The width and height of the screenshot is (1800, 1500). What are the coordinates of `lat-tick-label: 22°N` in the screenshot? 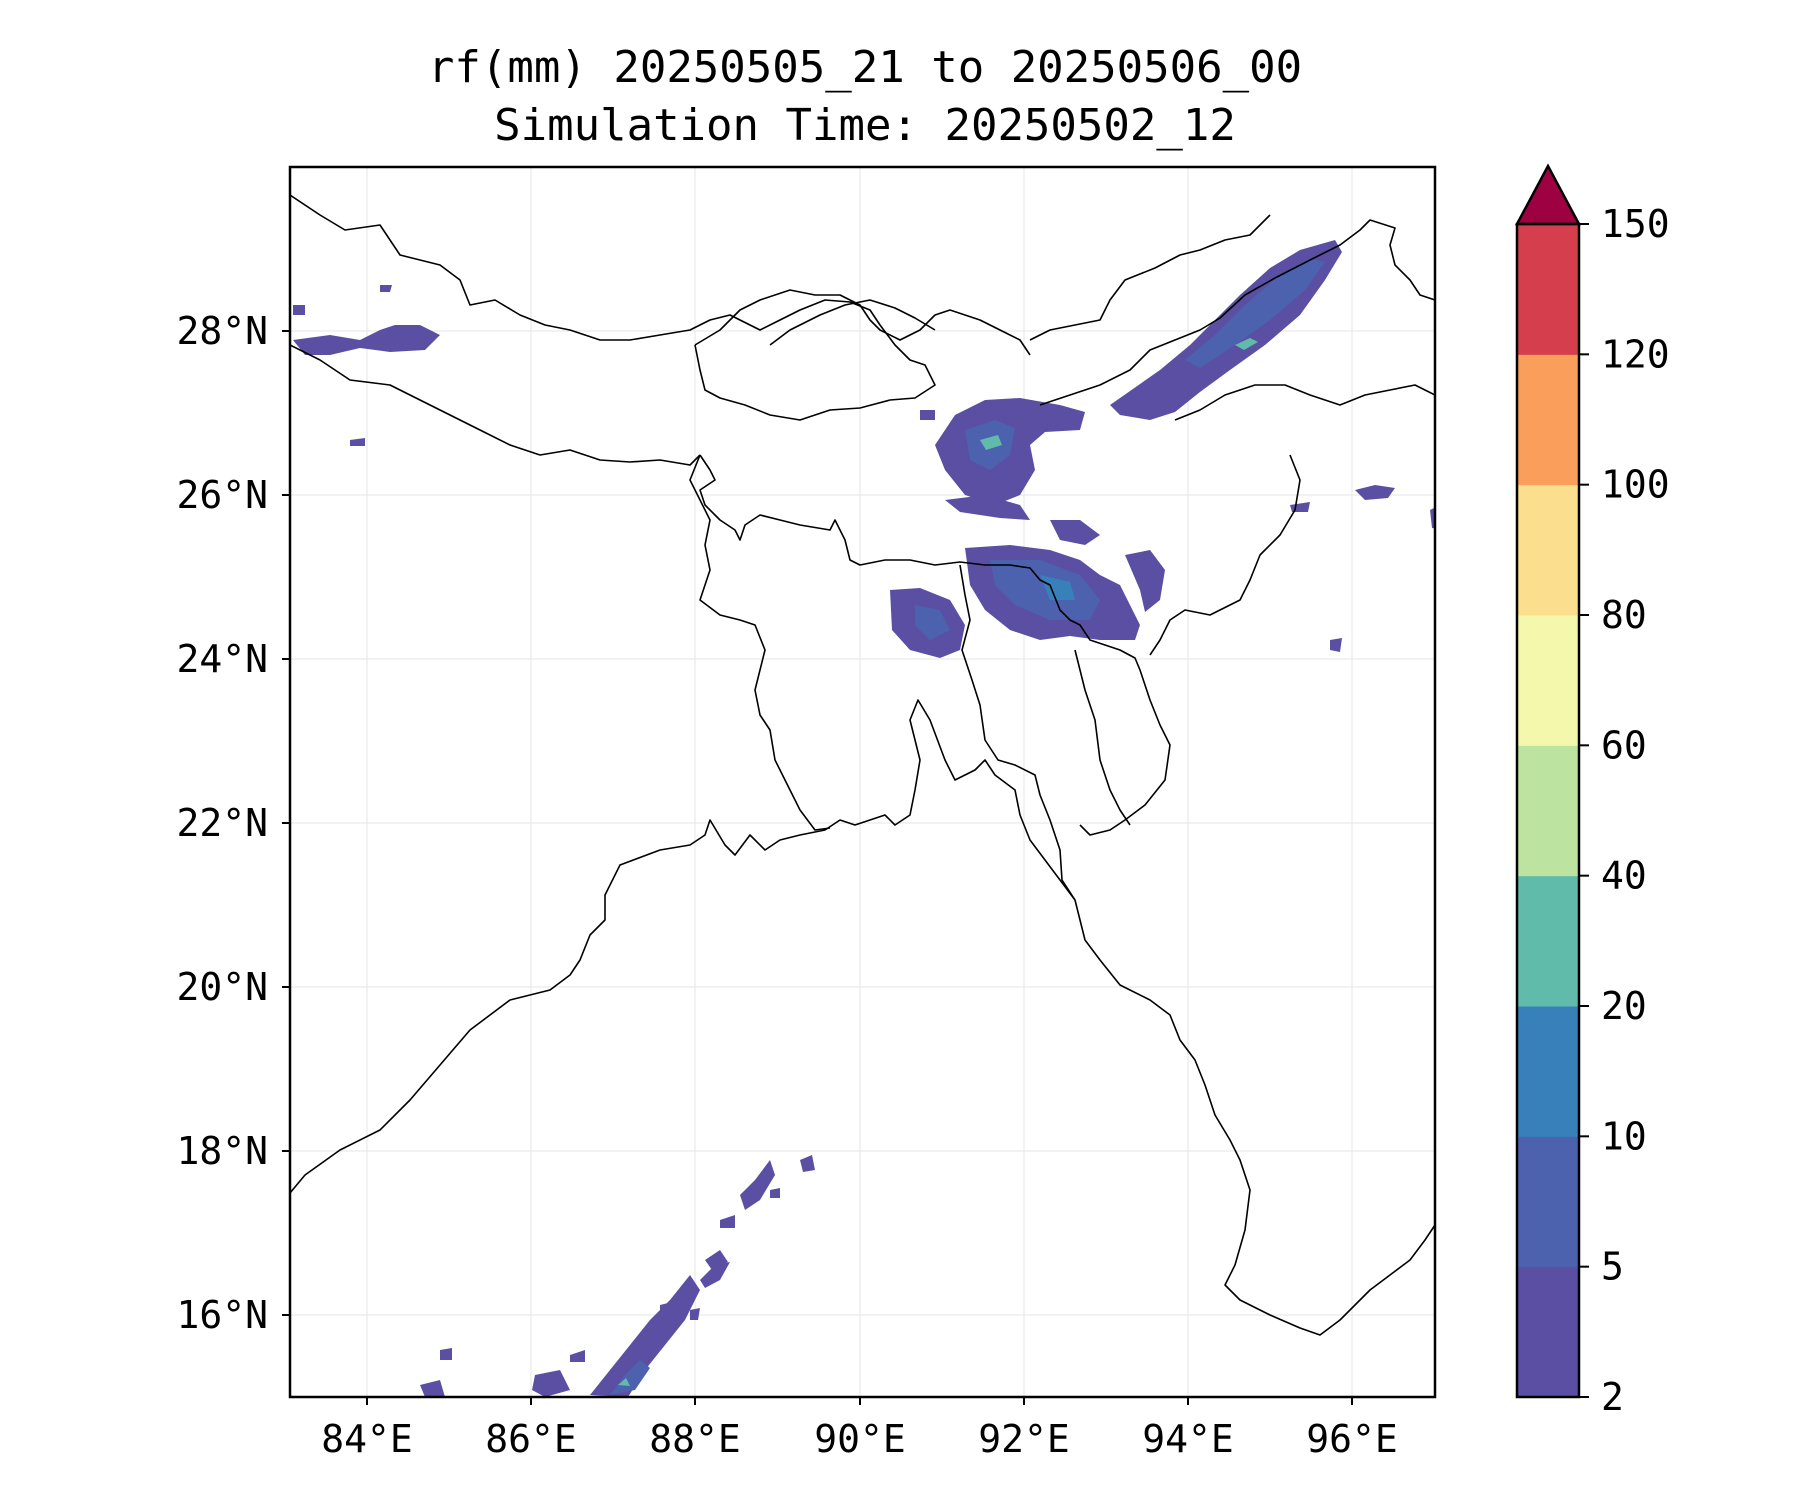 It's located at (222, 823).